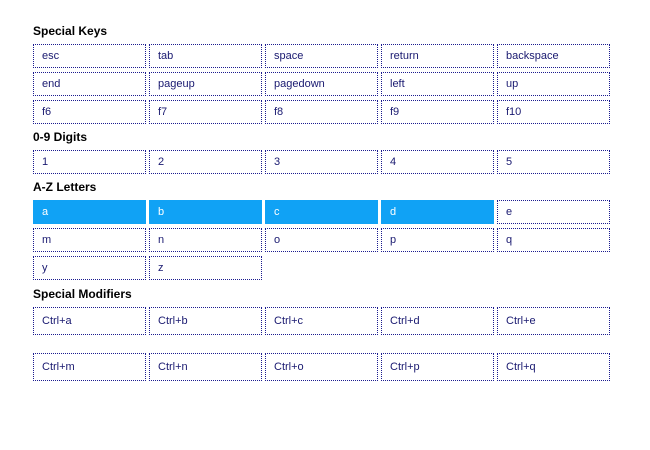 This screenshot has width=650, height=450. I want to click on key-cell-ctrl-plus-m: Ctrl+m, so click(89, 367).